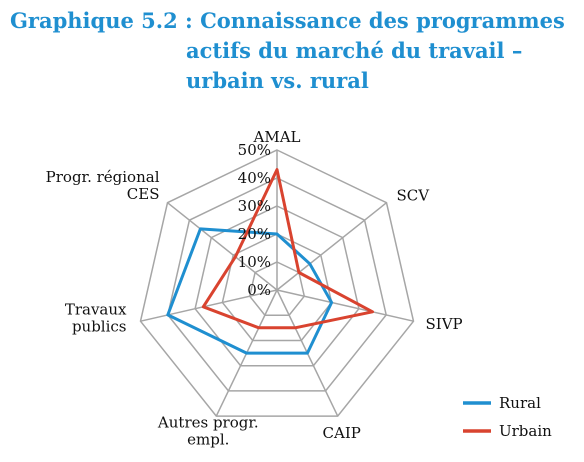 The height and width of the screenshot is (462, 584). I want to click on chart-title-line-3: urbain vs. rural, so click(277, 80).